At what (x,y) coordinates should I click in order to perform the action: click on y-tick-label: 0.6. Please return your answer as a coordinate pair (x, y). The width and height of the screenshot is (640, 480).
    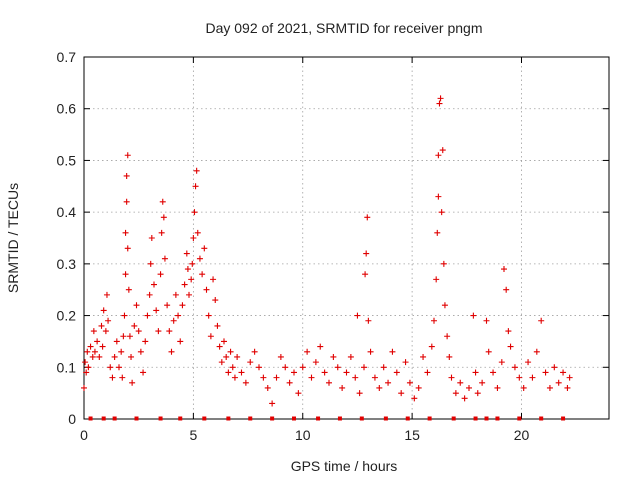
    Looking at the image, I should click on (67, 109).